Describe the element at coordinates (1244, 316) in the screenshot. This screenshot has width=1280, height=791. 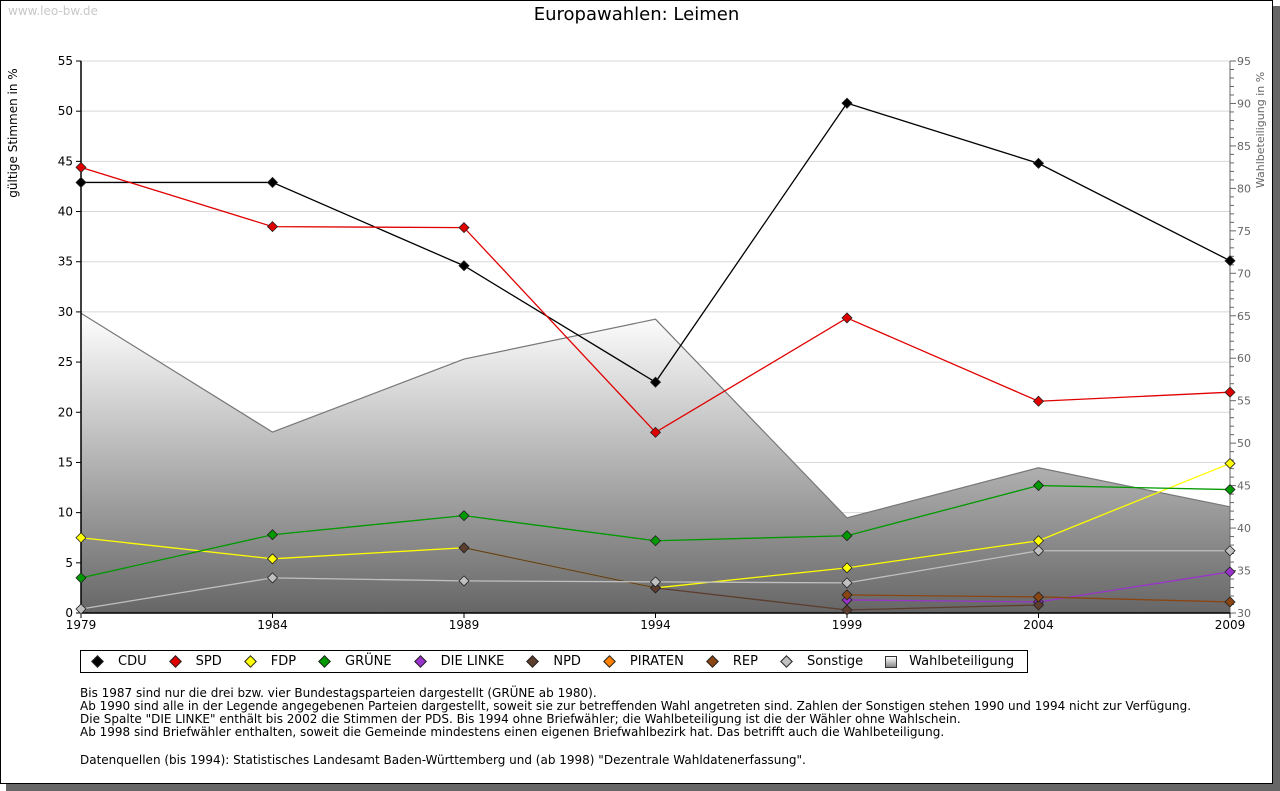
I see `y2-tick-label: 65` at that location.